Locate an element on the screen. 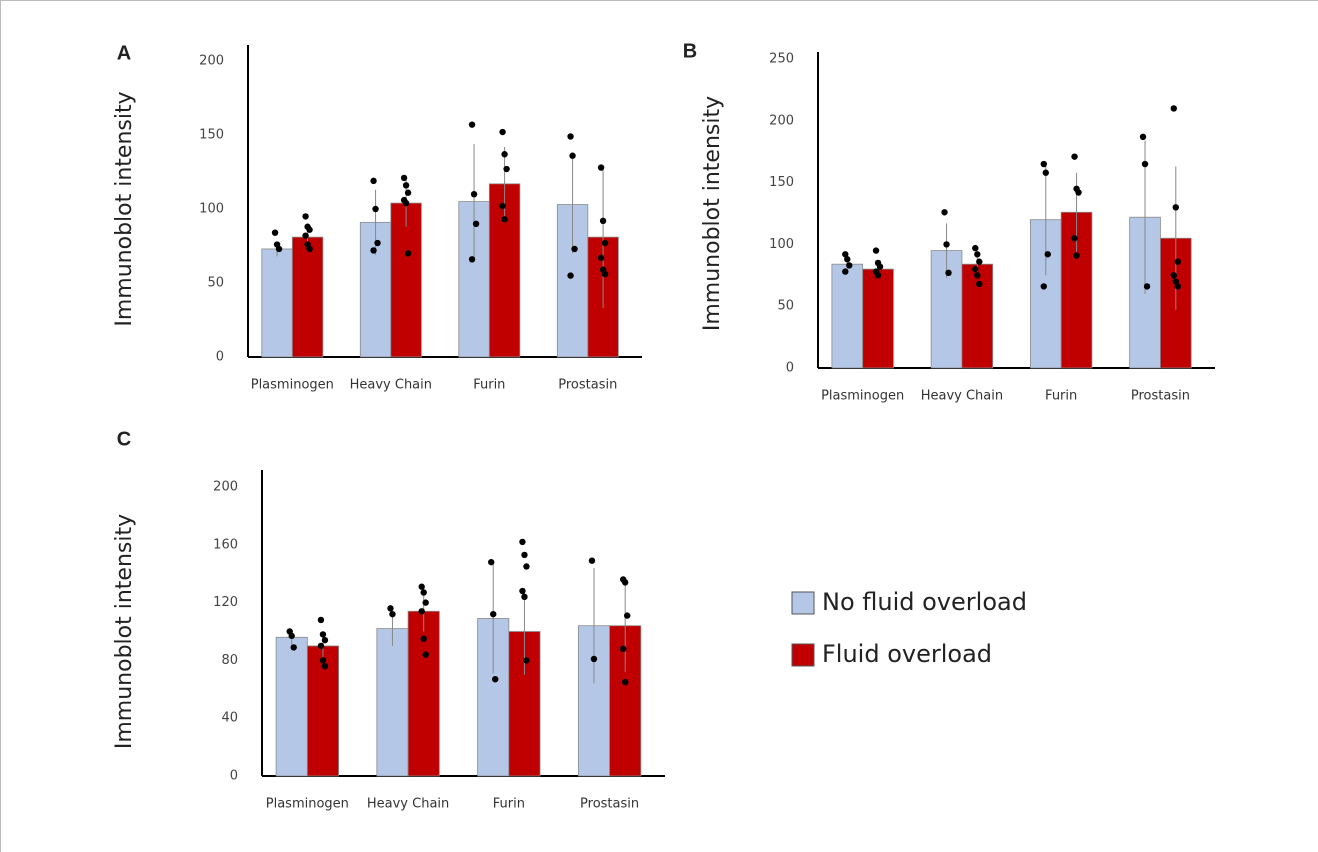 This screenshot has height=852, width=1318. legend-label: Fluid overload is located at coordinates (907, 654).